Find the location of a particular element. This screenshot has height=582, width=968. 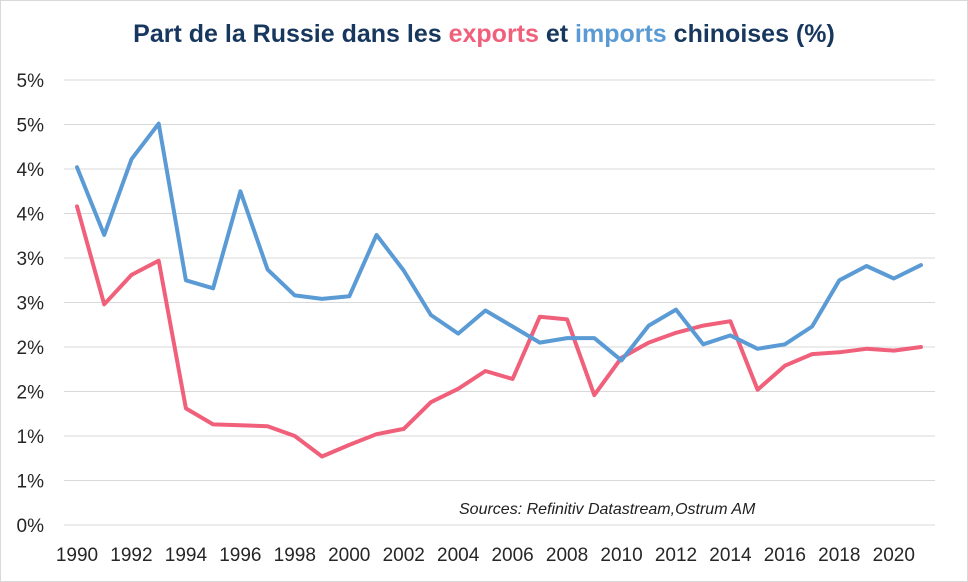

x-tick-label: 2012 is located at coordinates (676, 555).